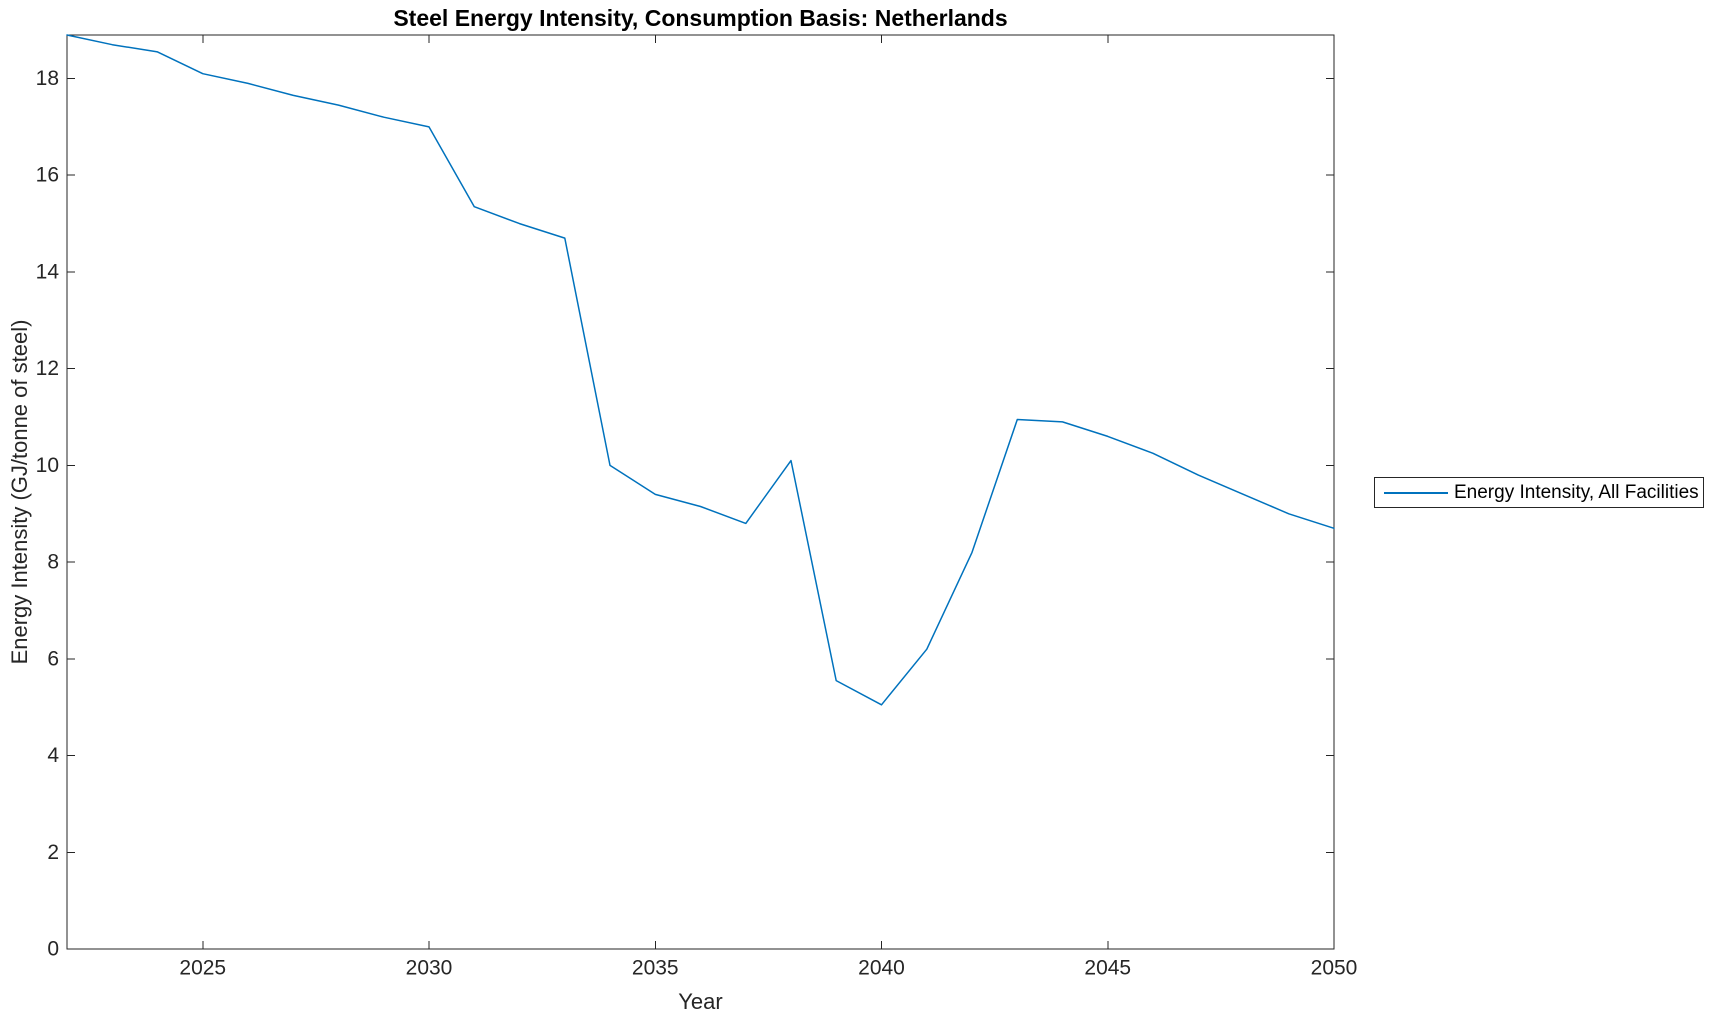 Image resolution: width=1714 pixels, height=1021 pixels. I want to click on x-tick-label: 2050, so click(1334, 967).